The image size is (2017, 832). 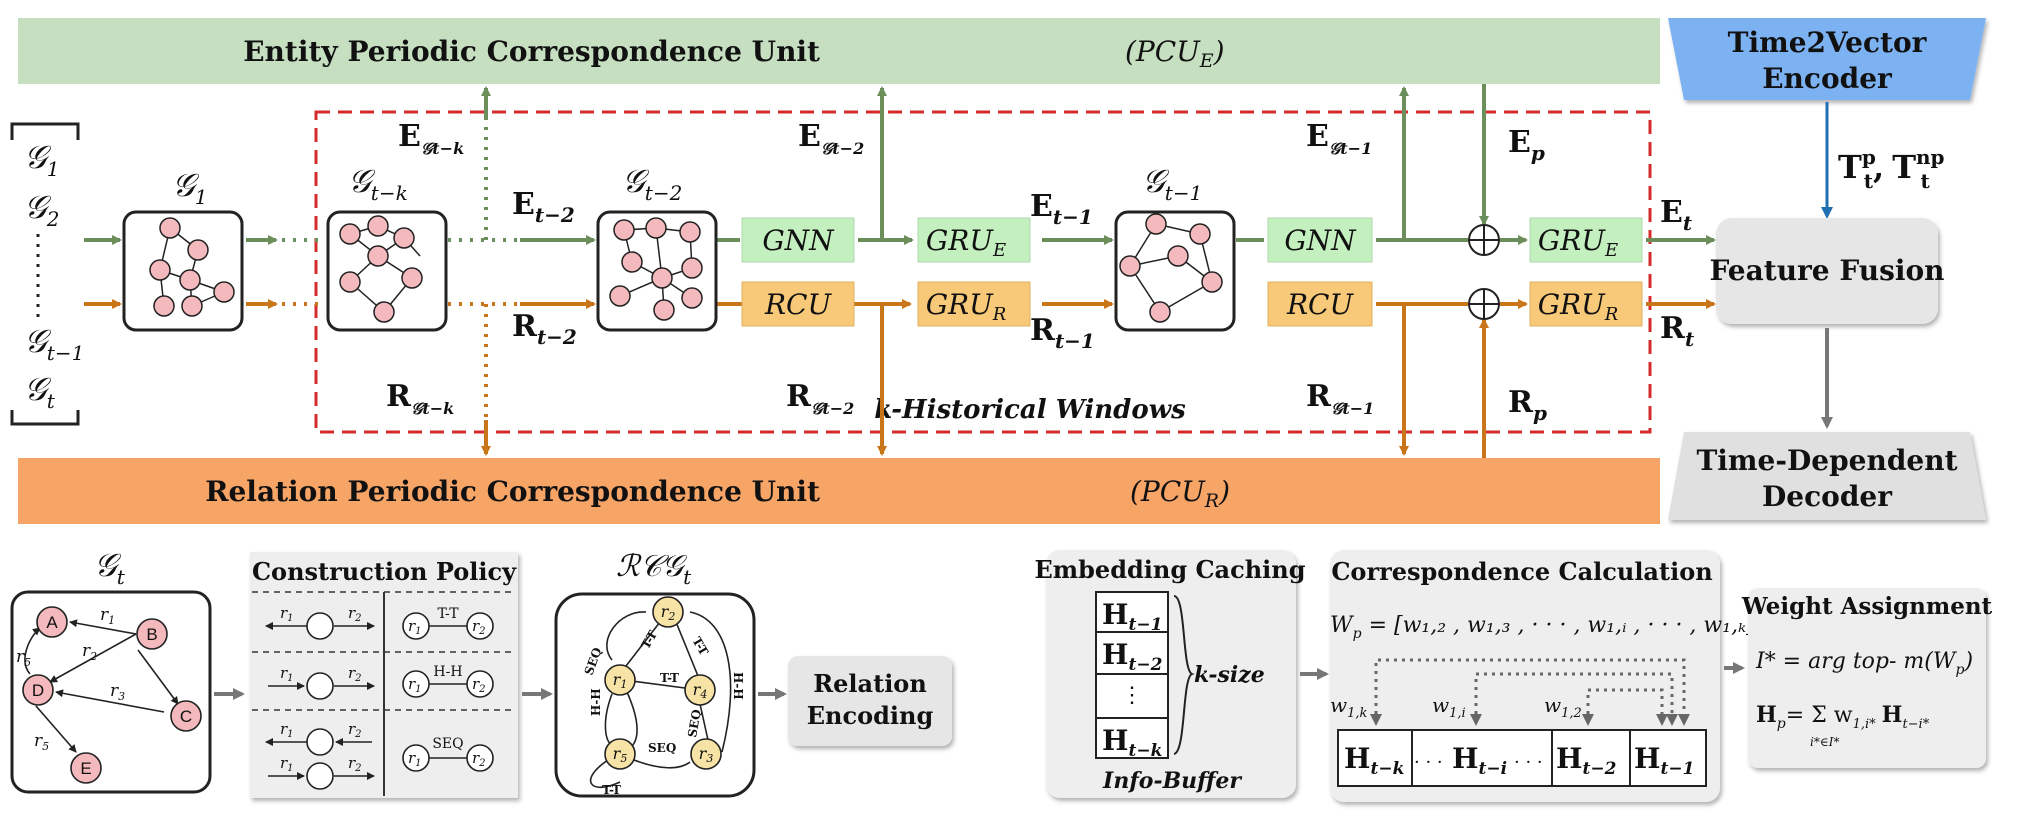 What do you see at coordinates (1169, 569) in the screenshot?
I see `embedding-caching-title: Embedding Caching` at bounding box center [1169, 569].